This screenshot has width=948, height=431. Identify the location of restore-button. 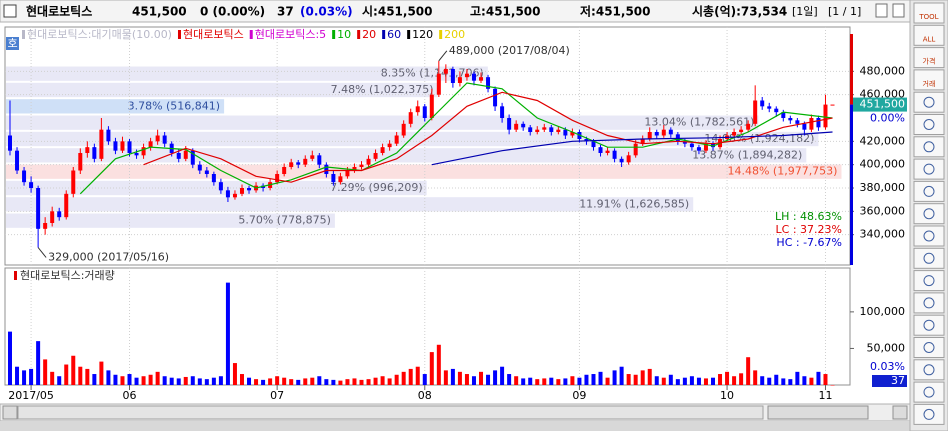
(881, 10).